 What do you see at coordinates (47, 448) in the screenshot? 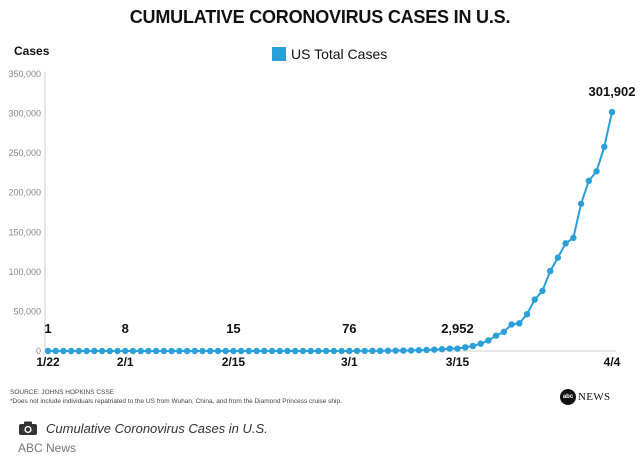
I see `photo-credit: ABC News` at bounding box center [47, 448].